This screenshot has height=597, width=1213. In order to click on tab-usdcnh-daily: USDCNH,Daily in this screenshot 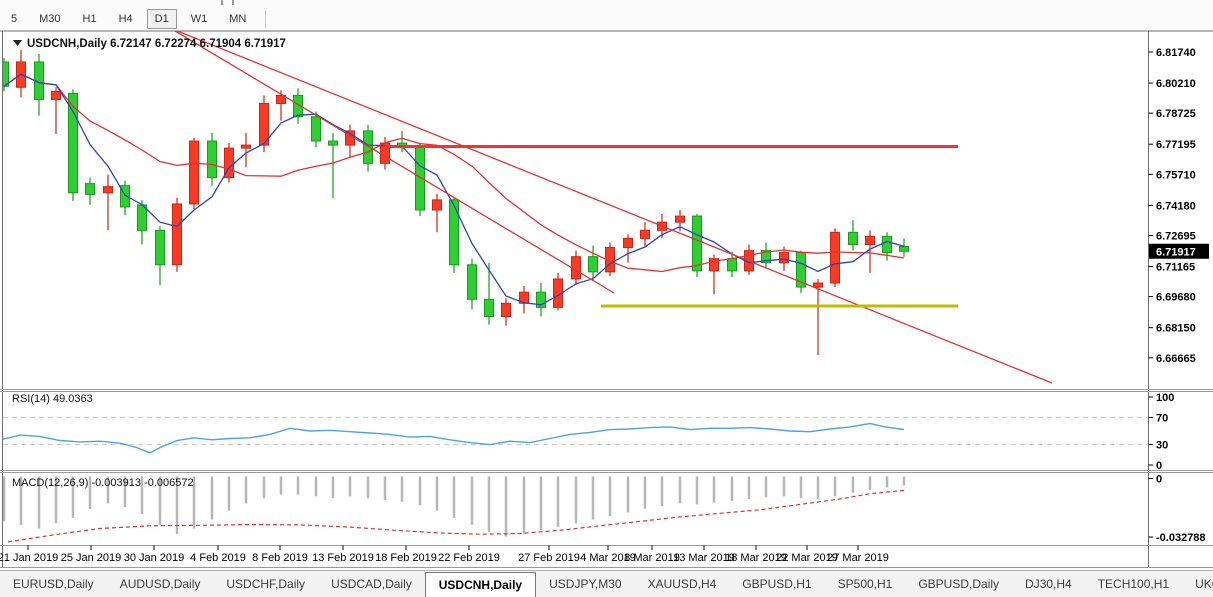, I will do `click(480, 584)`.